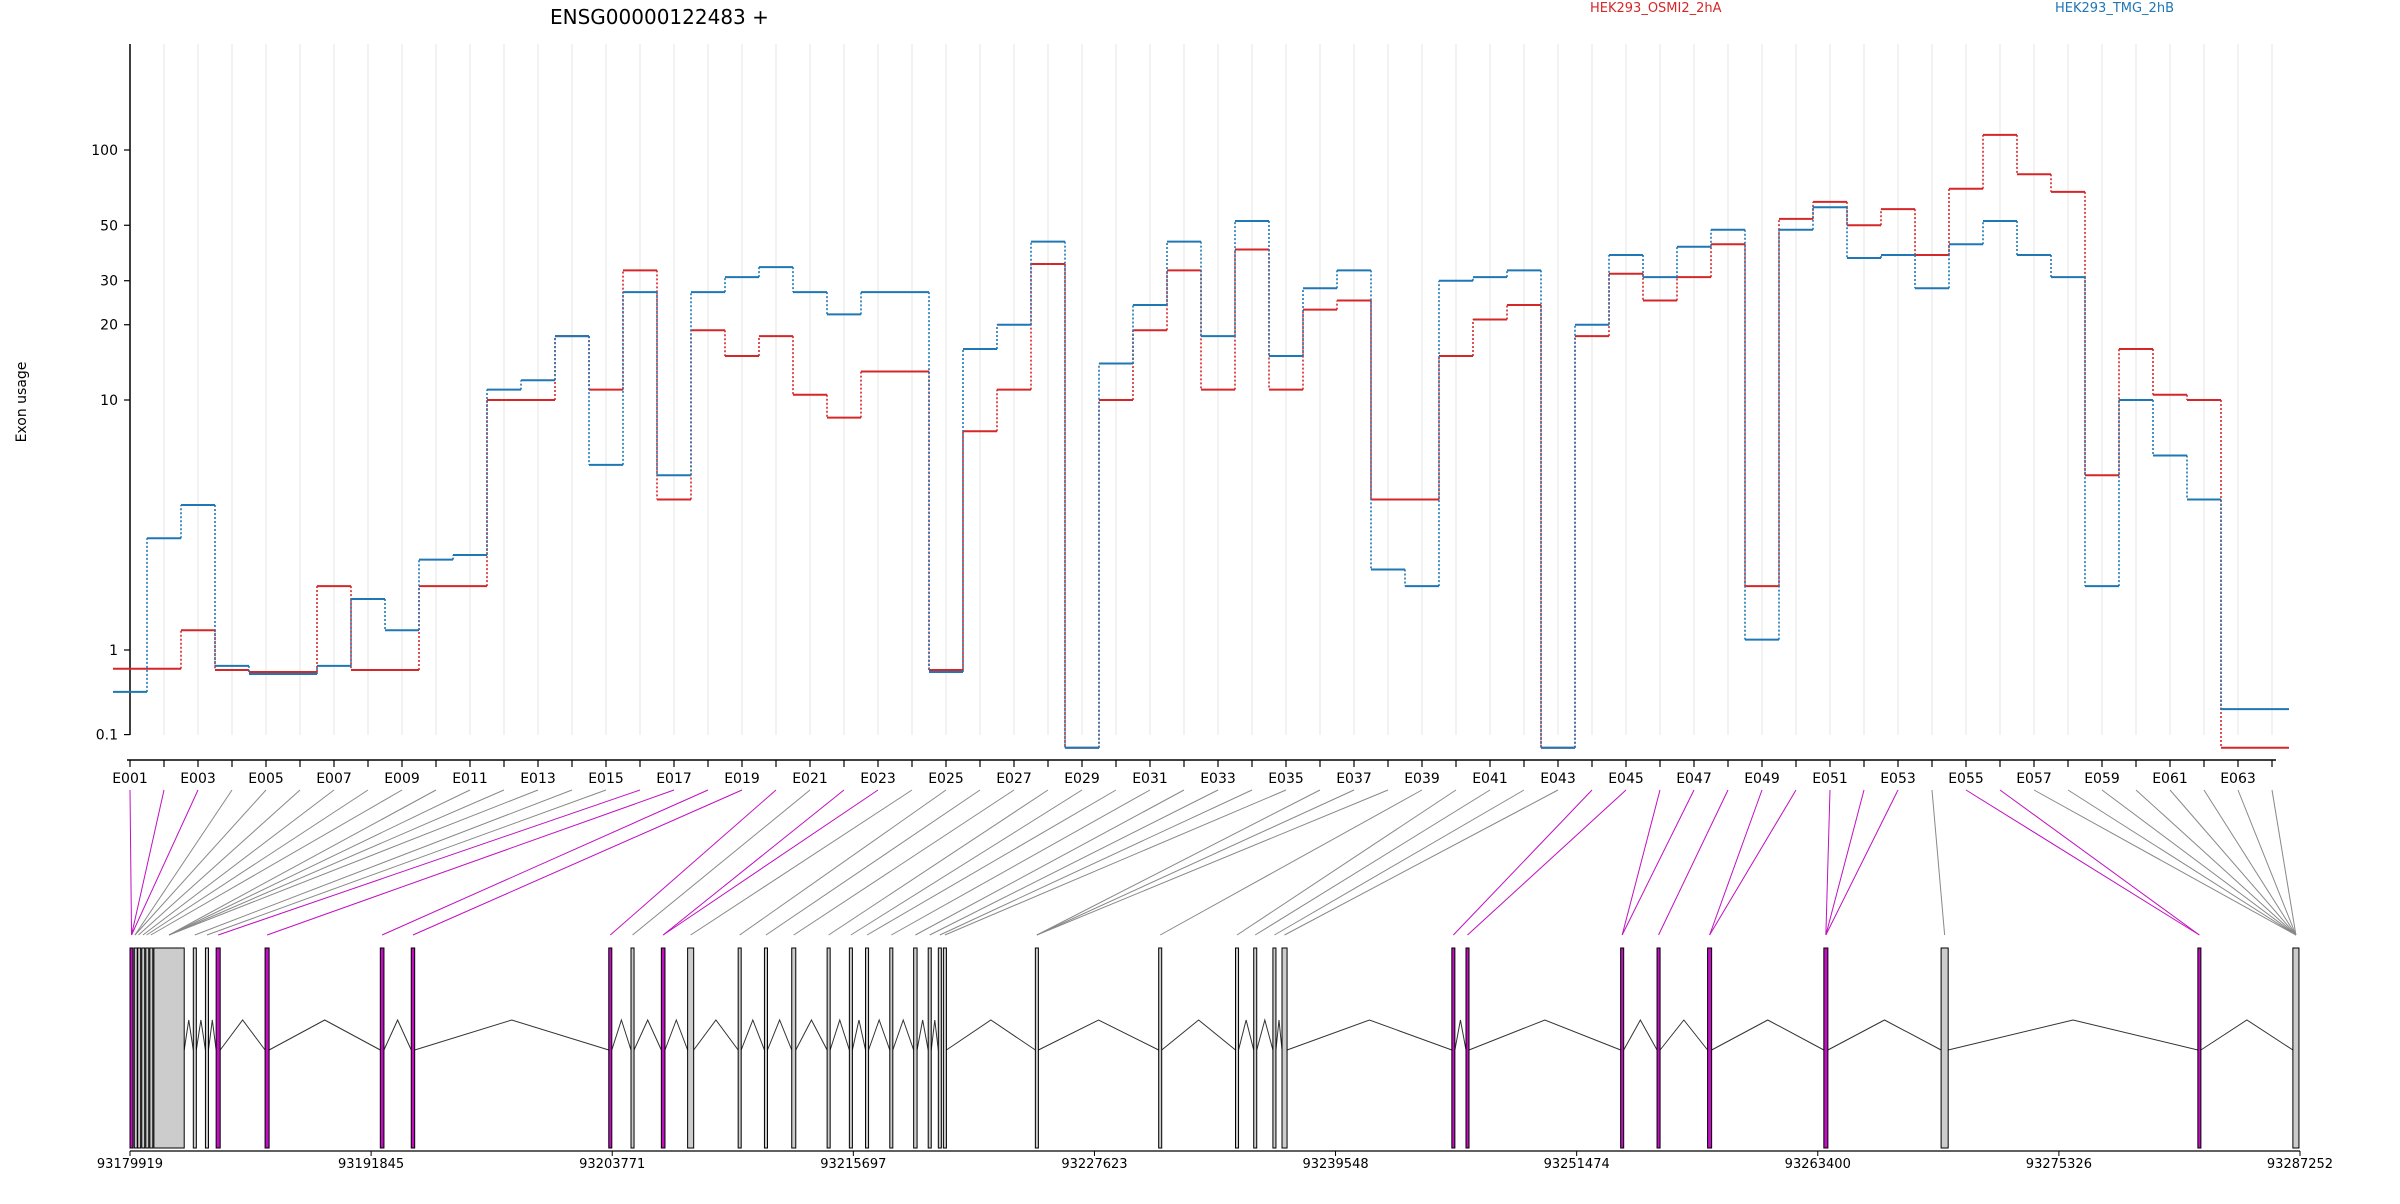 This screenshot has height=1204, width=2400. Describe the element at coordinates (1082, 779) in the screenshot. I see `exon-tick-label: E029` at that location.